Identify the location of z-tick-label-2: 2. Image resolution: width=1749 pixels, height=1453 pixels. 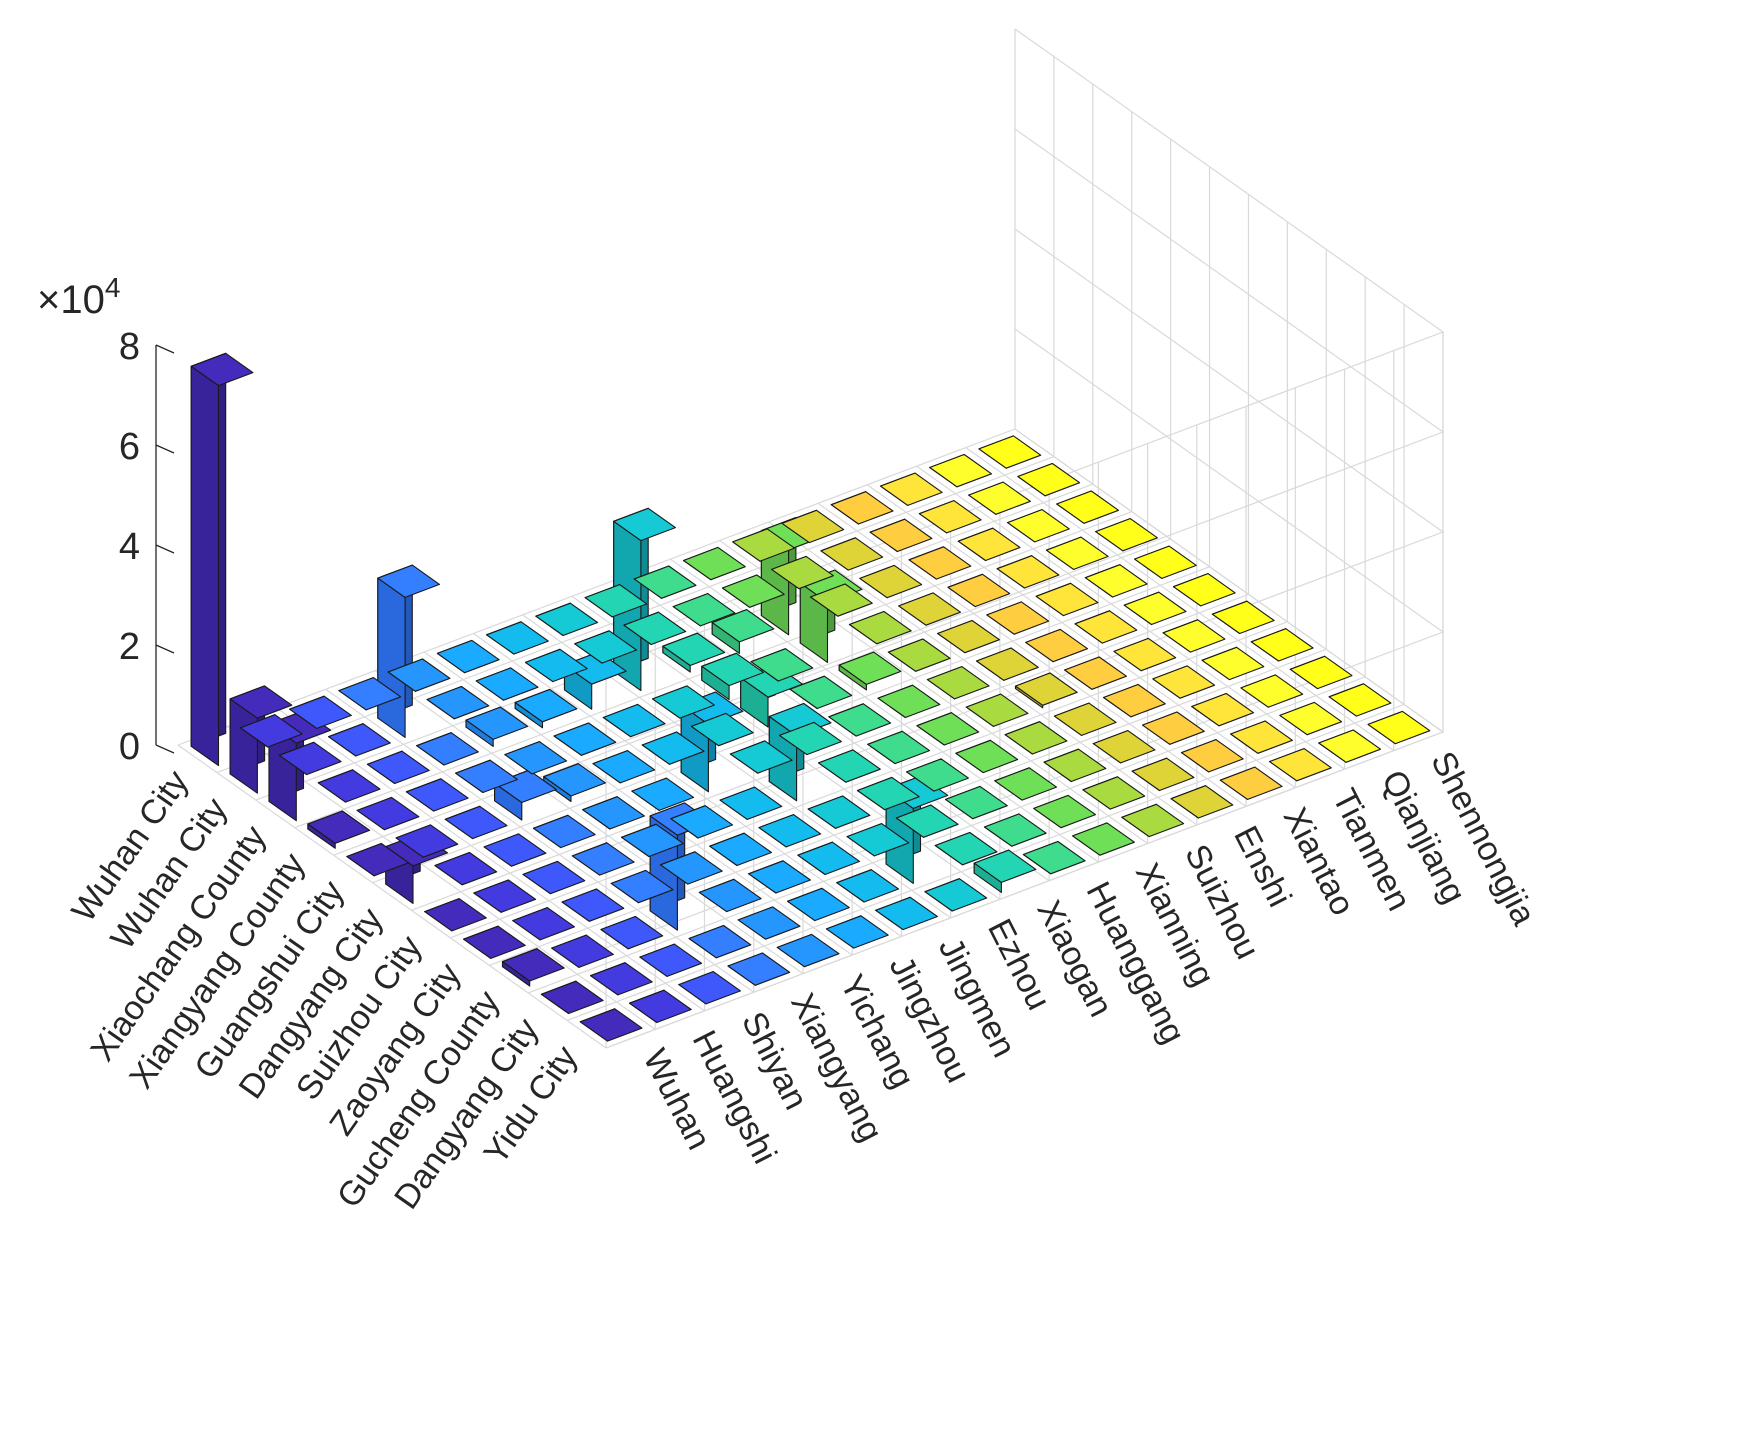
(129, 647).